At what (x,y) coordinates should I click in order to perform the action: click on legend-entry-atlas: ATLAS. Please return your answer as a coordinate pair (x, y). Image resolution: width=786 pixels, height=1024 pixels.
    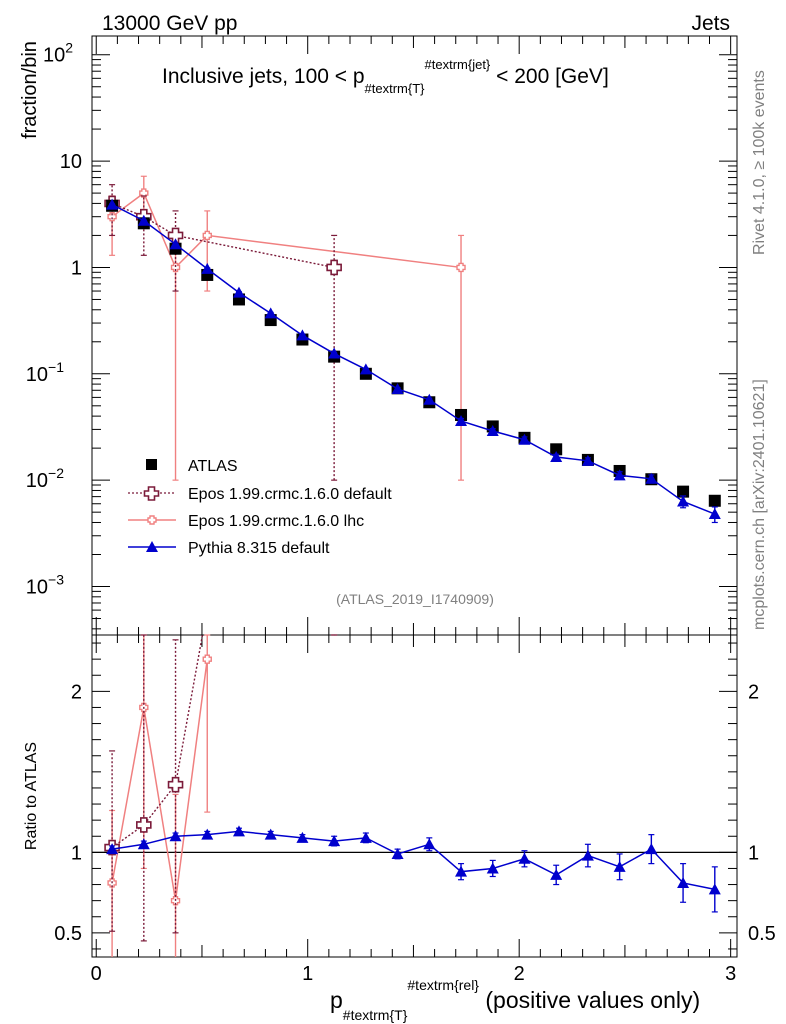
    Looking at the image, I should click on (192, 466).